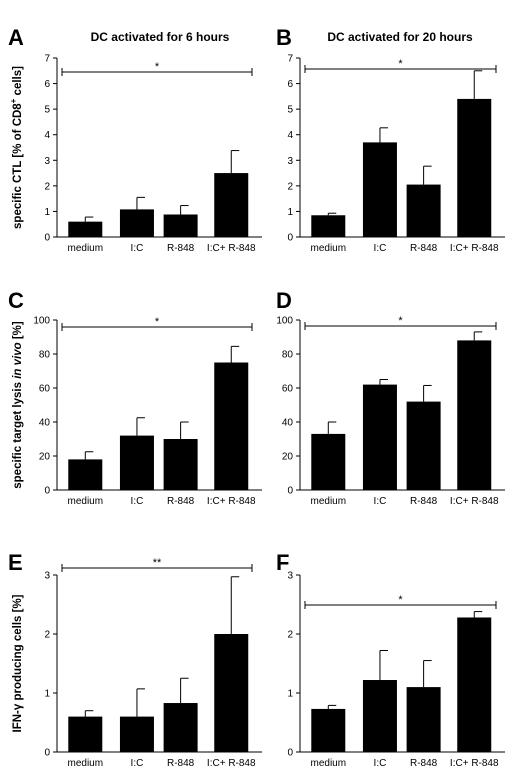 The width and height of the screenshot is (520, 772). What do you see at coordinates (16, 300) in the screenshot?
I see `panel-letter: C` at bounding box center [16, 300].